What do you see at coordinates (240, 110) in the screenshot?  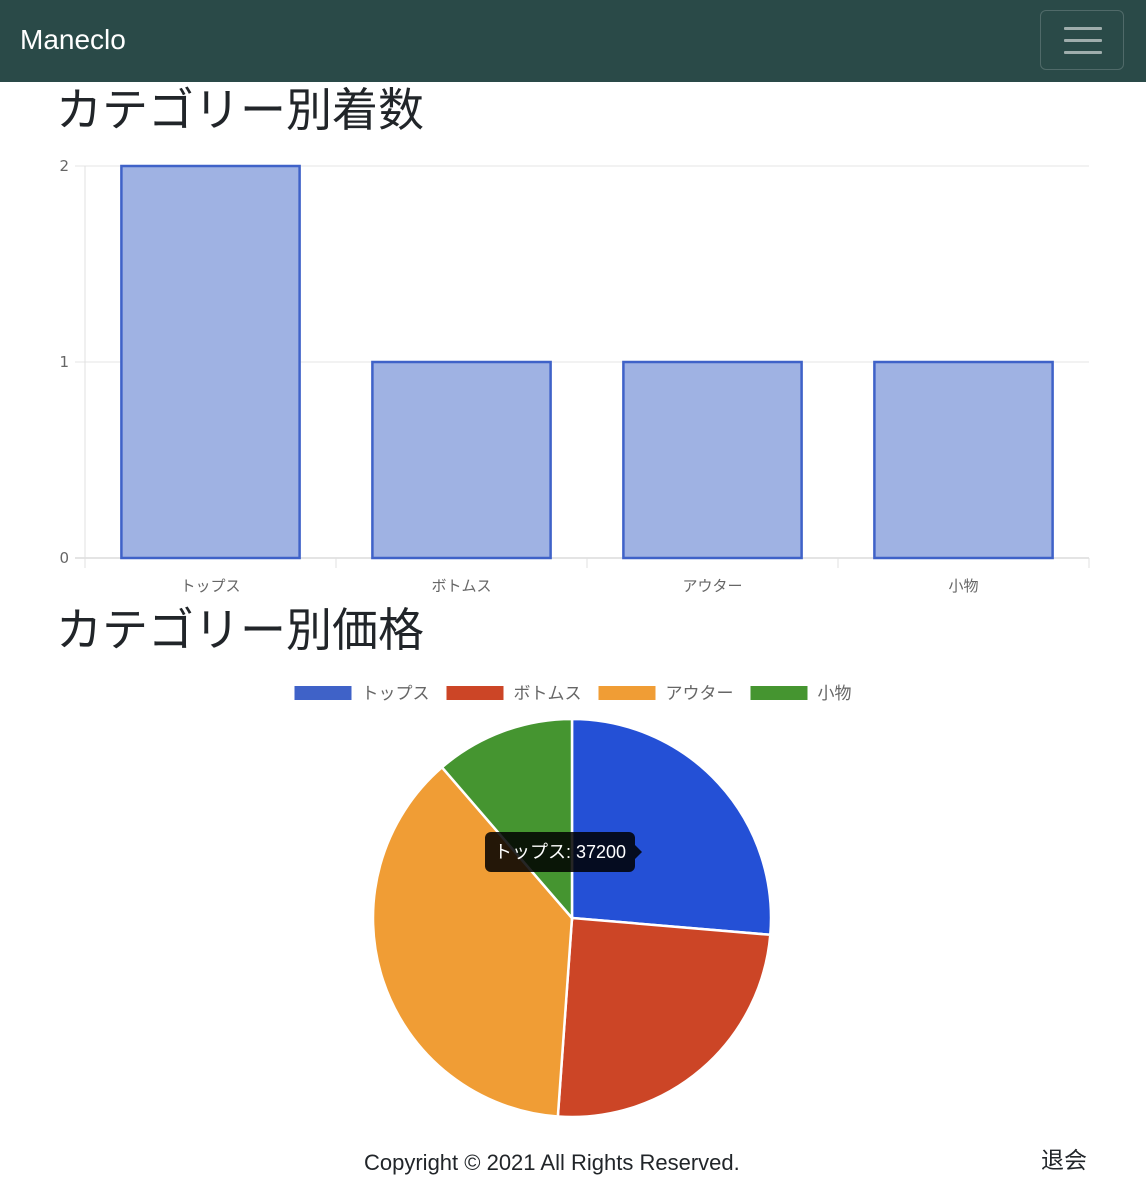 I see `bar-chart-title: カテゴリー別着数` at bounding box center [240, 110].